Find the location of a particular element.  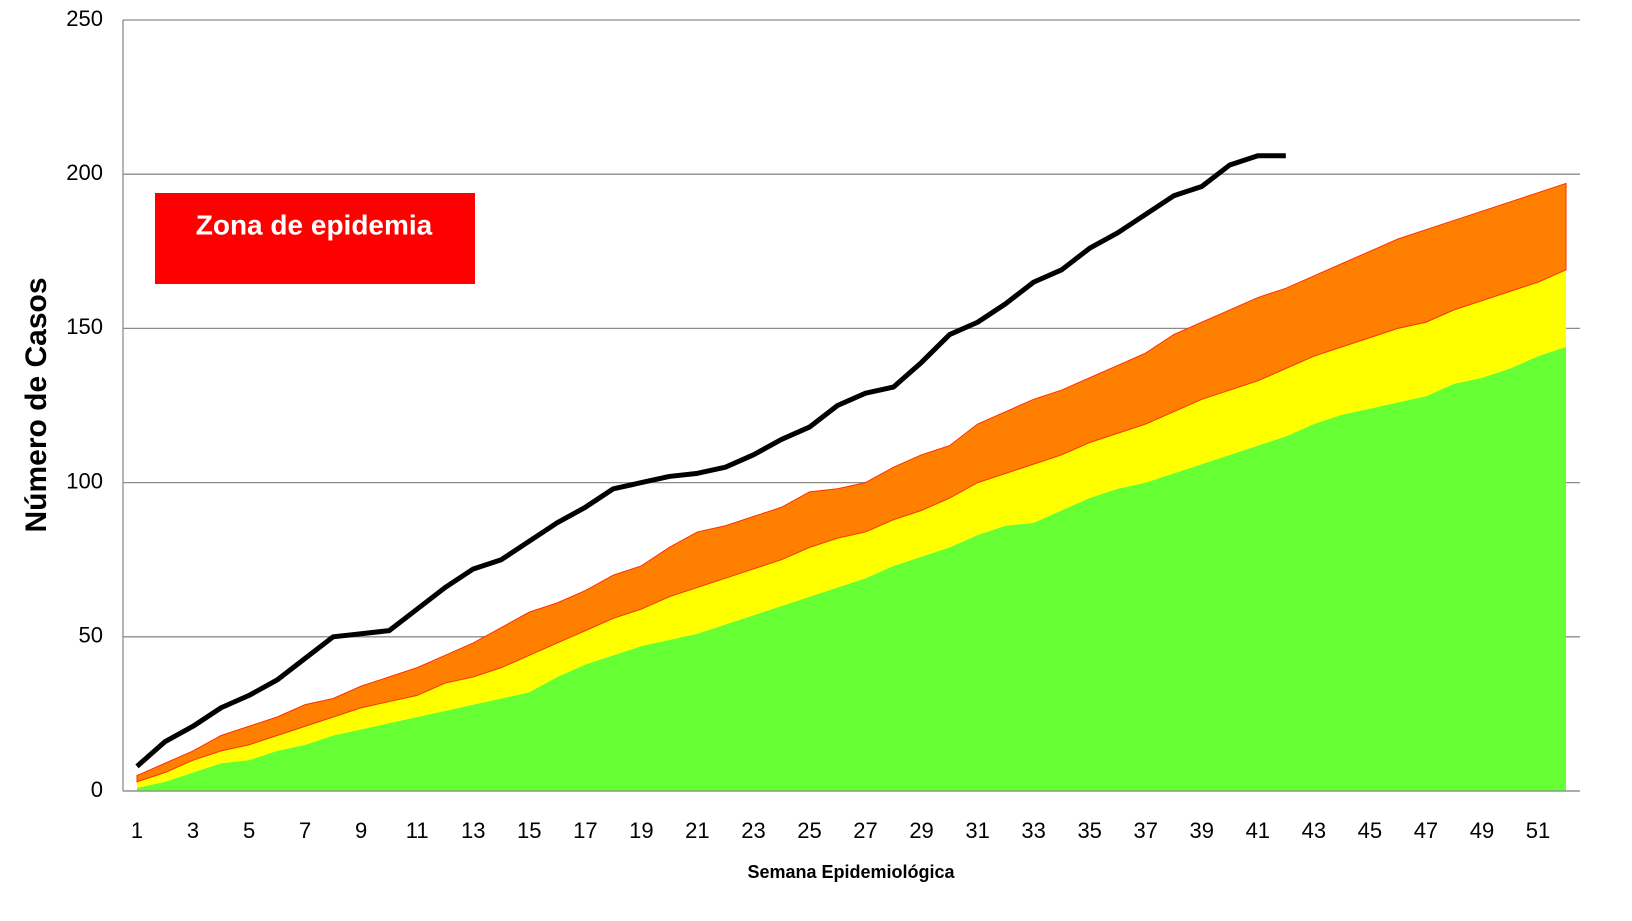

x-tick-label: 15 is located at coordinates (529, 830).